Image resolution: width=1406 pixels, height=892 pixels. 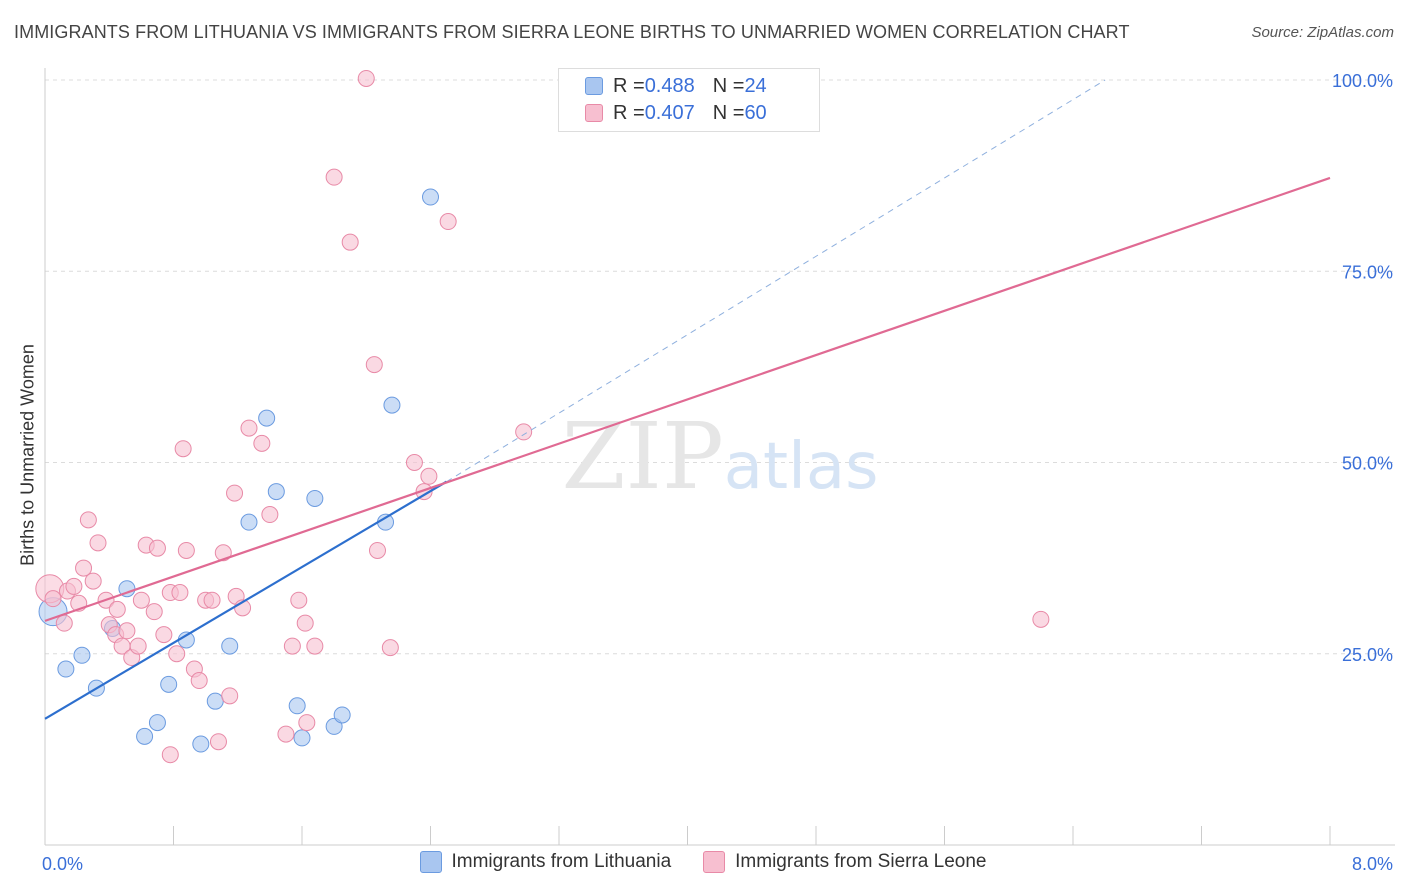 What do you see at coordinates (62, 864) in the screenshot?
I see `x-tick-label: 0.0%` at bounding box center [62, 864].